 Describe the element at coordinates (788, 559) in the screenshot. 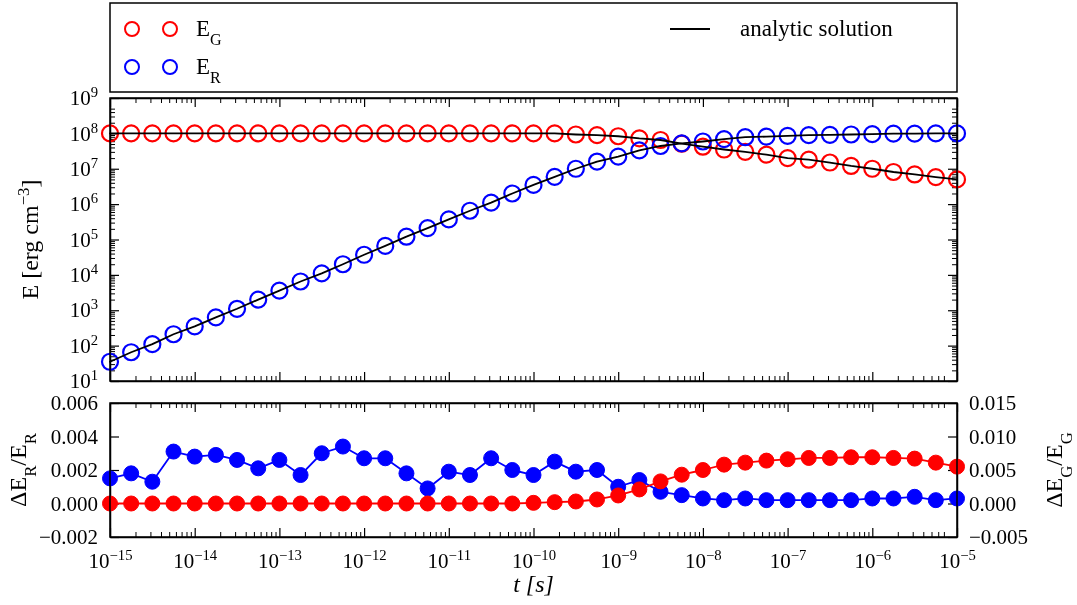

I see `x-tick-label: 10$^{−7}$` at that location.